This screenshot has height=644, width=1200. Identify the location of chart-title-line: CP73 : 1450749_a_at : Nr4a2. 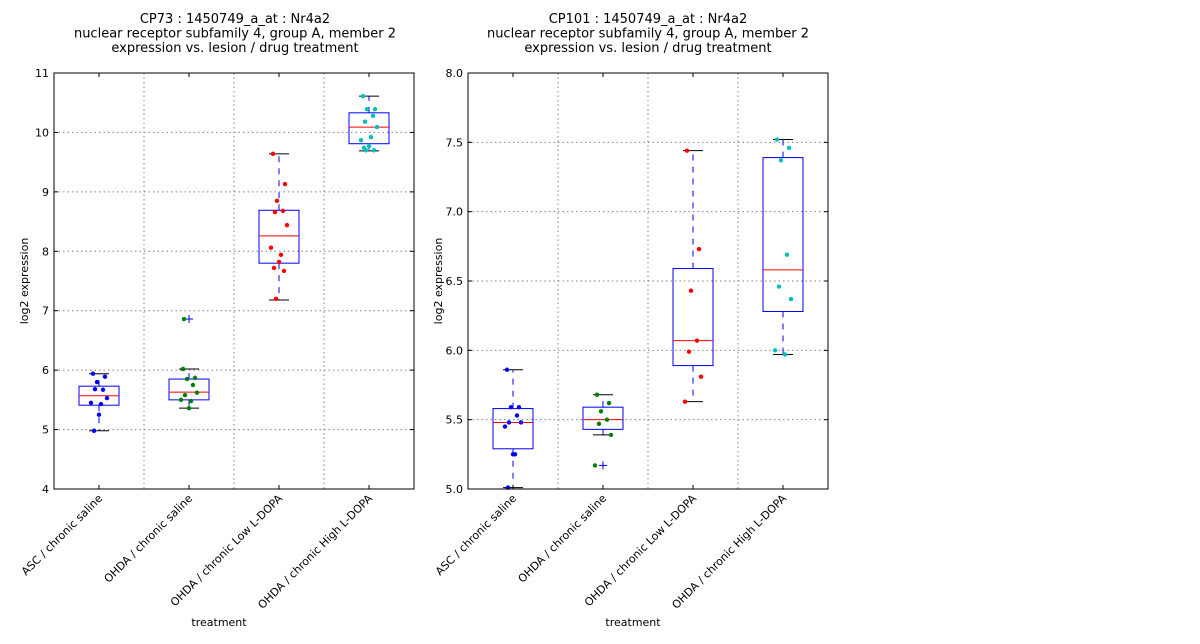
(235, 19).